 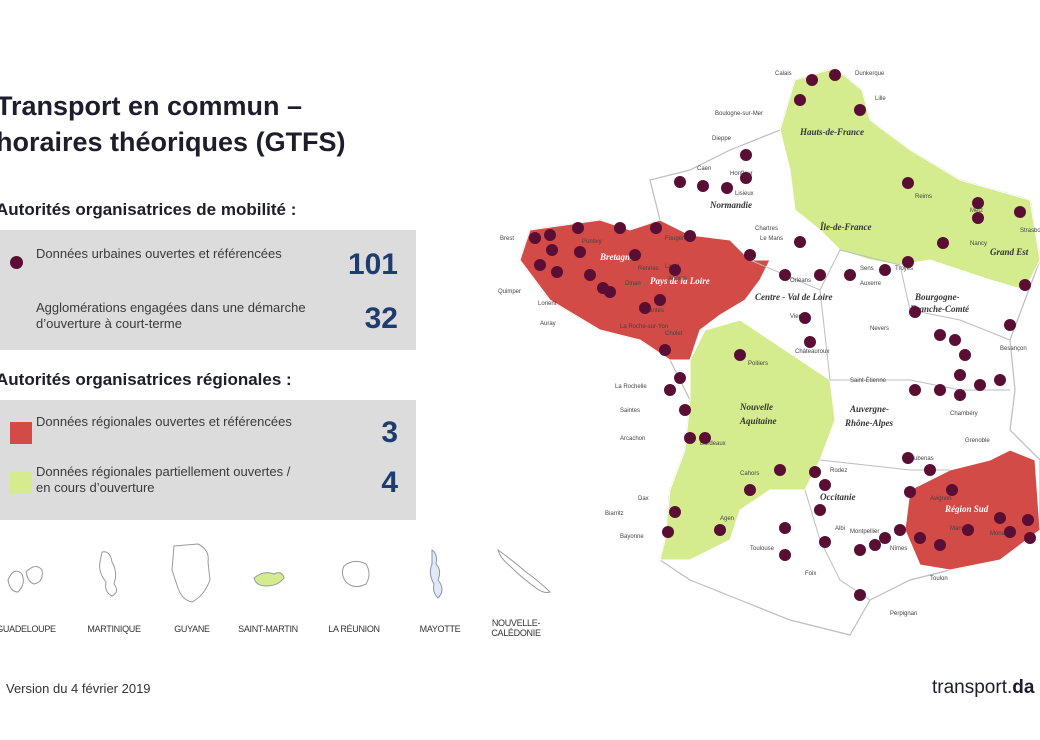 What do you see at coordinates (879, 329) in the screenshot?
I see `svg-text: Nevers` at bounding box center [879, 329].